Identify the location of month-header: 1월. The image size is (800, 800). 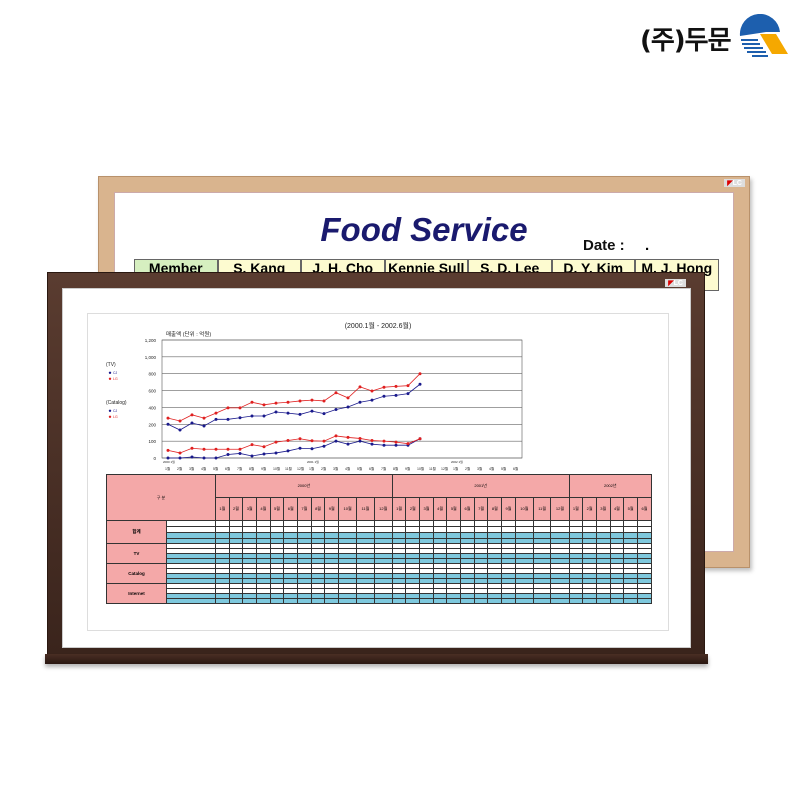
(222, 509).